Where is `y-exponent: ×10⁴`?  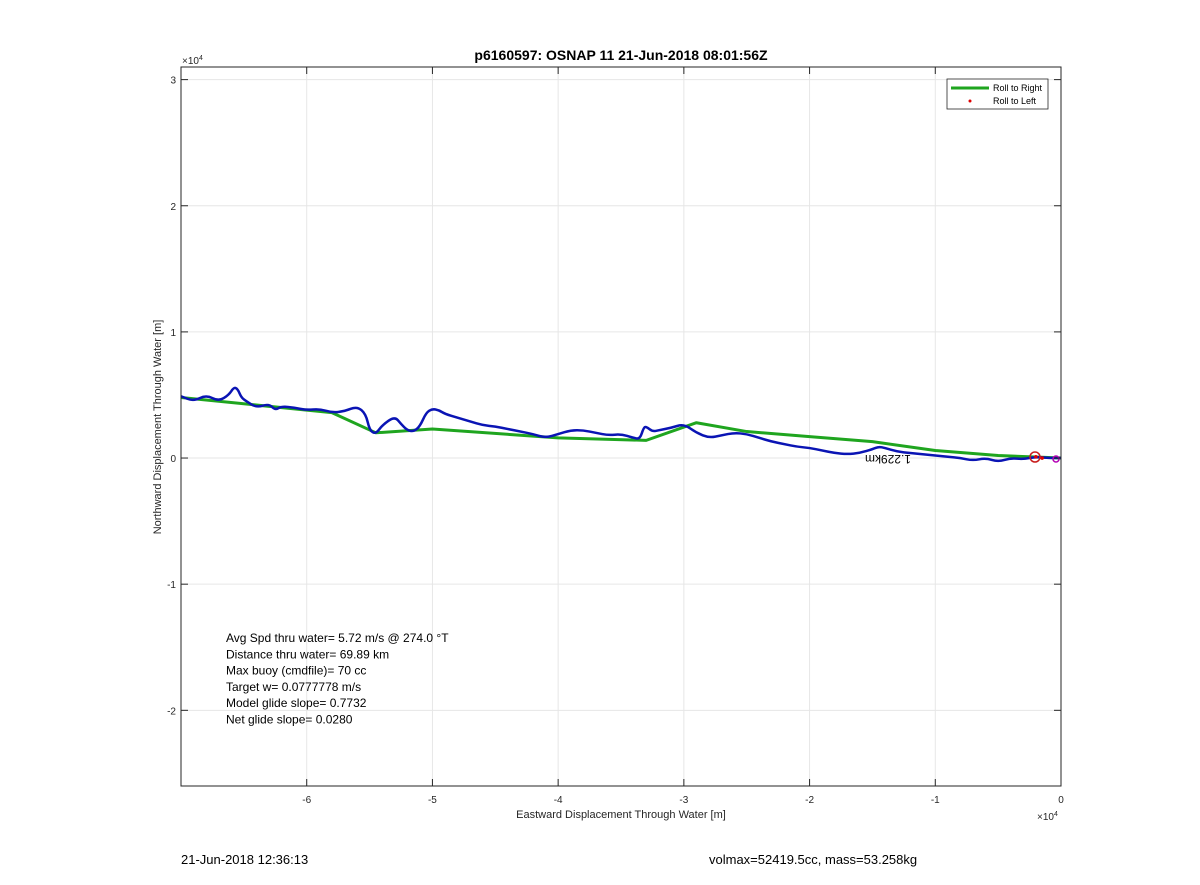 y-exponent: ×10⁴ is located at coordinates (192, 61).